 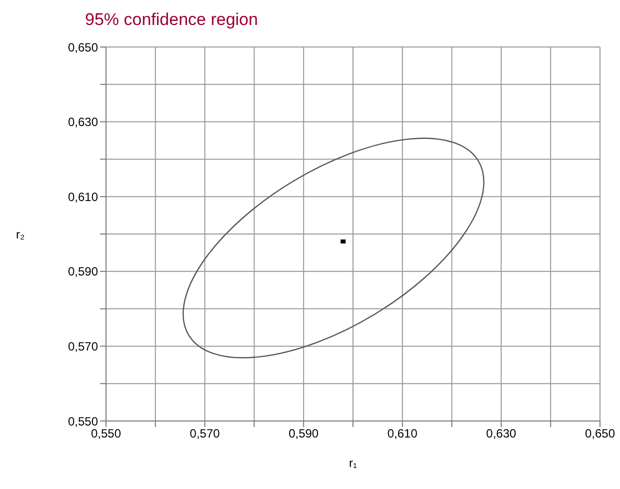 I want to click on x-axis-title: r₁, so click(x=353, y=463).